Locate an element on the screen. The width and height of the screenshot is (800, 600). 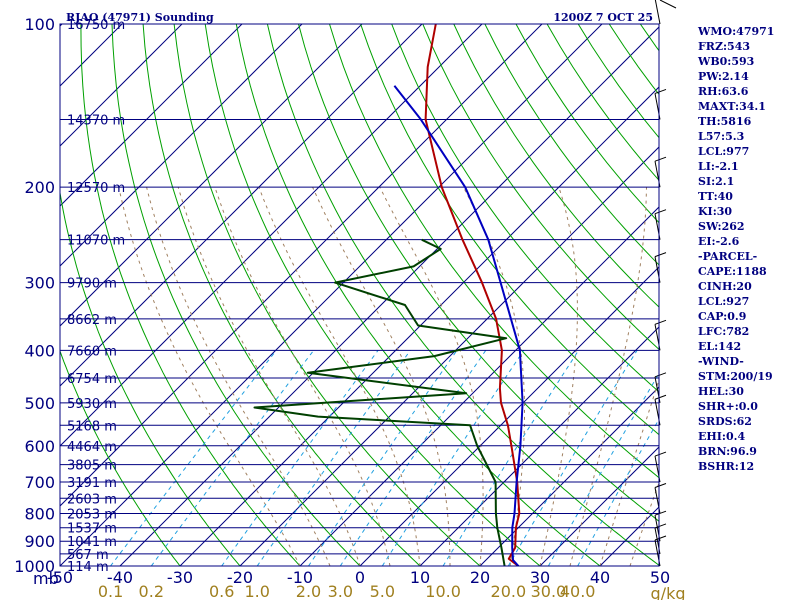
parcel-profile-line is located at coordinates (458, 325).